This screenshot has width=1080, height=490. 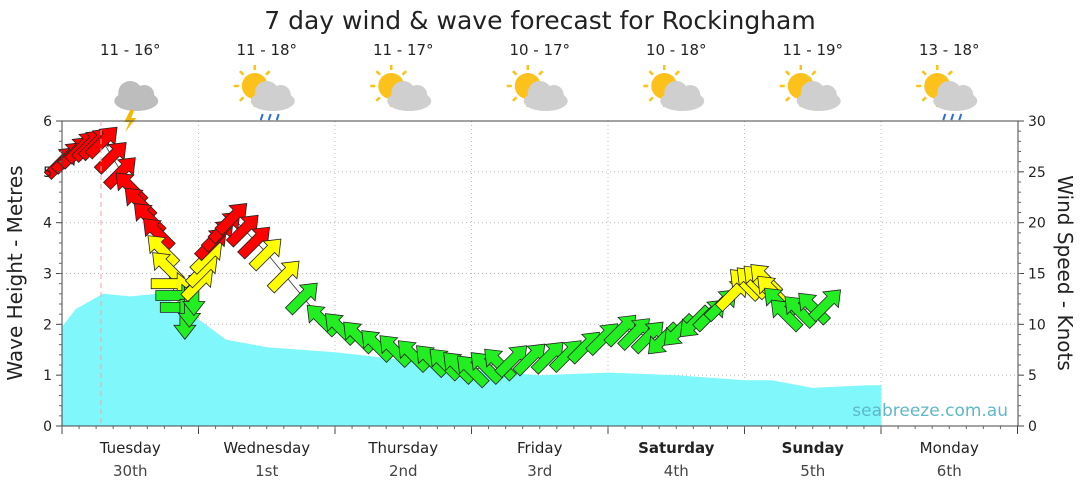 I want to click on day-temp: 10 - 18°, so click(x=676, y=50).